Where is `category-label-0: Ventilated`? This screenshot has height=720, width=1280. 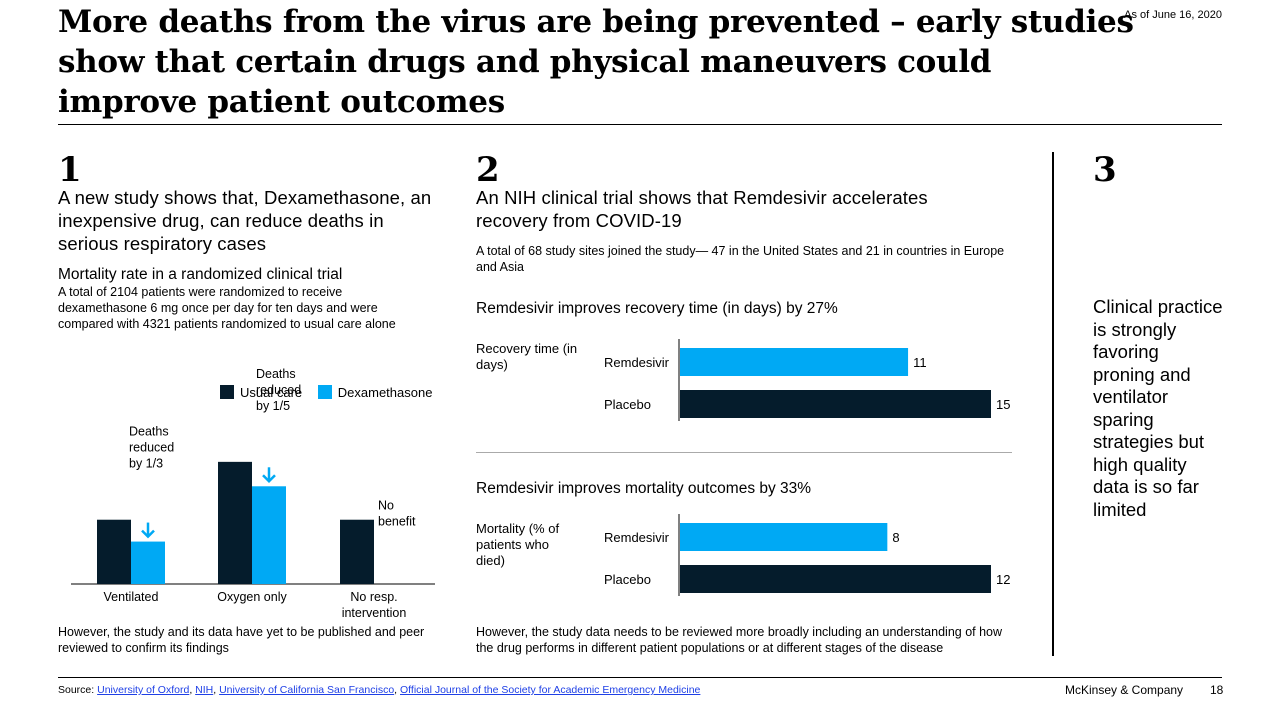
category-label-0: Ventilated is located at coordinates (131, 597).